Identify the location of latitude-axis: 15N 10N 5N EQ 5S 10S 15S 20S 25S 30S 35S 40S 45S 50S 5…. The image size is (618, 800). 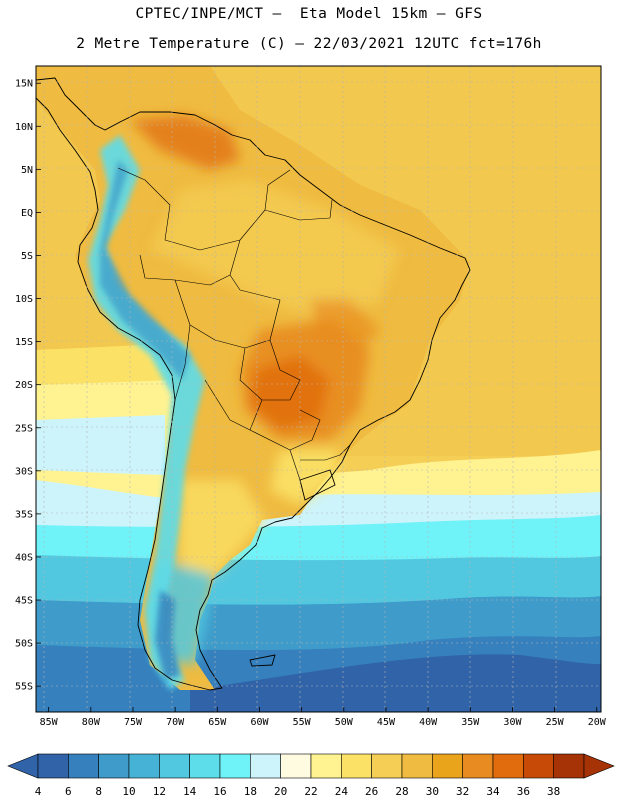
(28, 386).